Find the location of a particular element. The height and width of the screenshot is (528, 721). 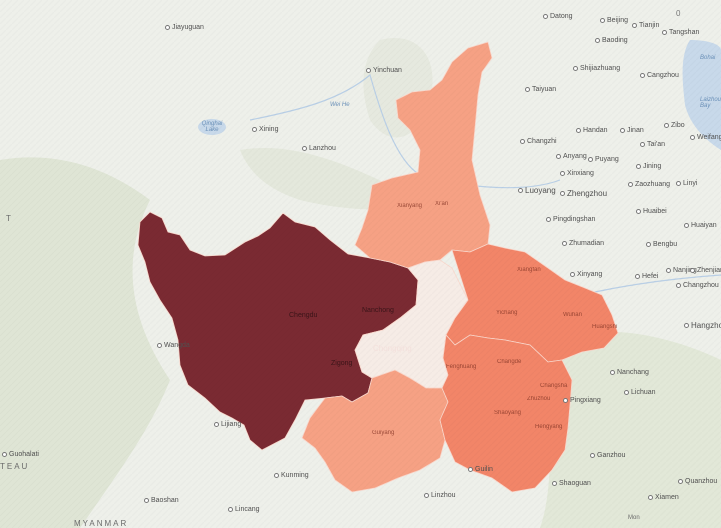

label-bengbu: Bengbu is located at coordinates (661, 244).